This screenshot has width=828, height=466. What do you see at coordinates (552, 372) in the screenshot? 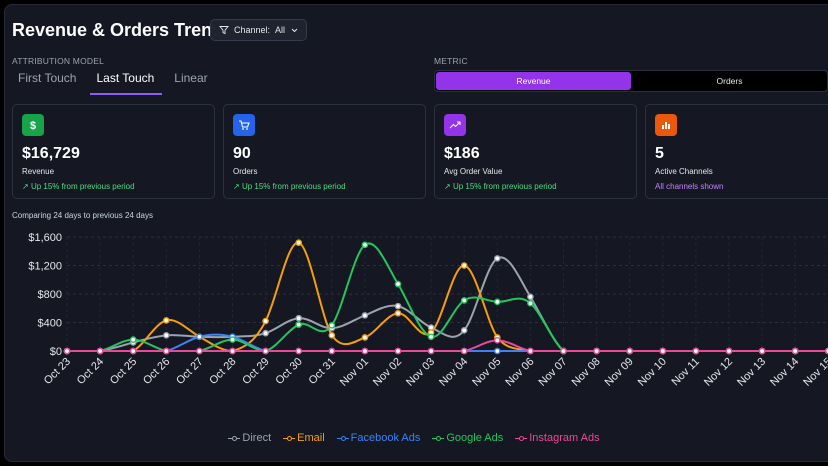
I see `x-tick-label: Nov 07` at bounding box center [552, 372].